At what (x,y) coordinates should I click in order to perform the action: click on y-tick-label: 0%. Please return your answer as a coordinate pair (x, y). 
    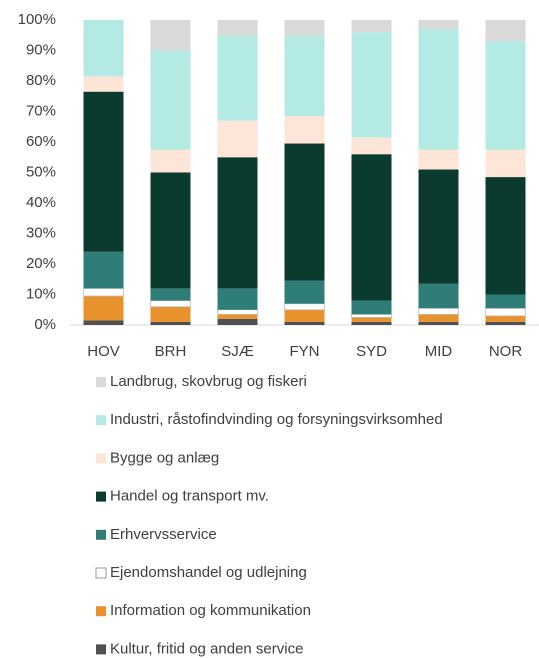
    Looking at the image, I should click on (45, 324).